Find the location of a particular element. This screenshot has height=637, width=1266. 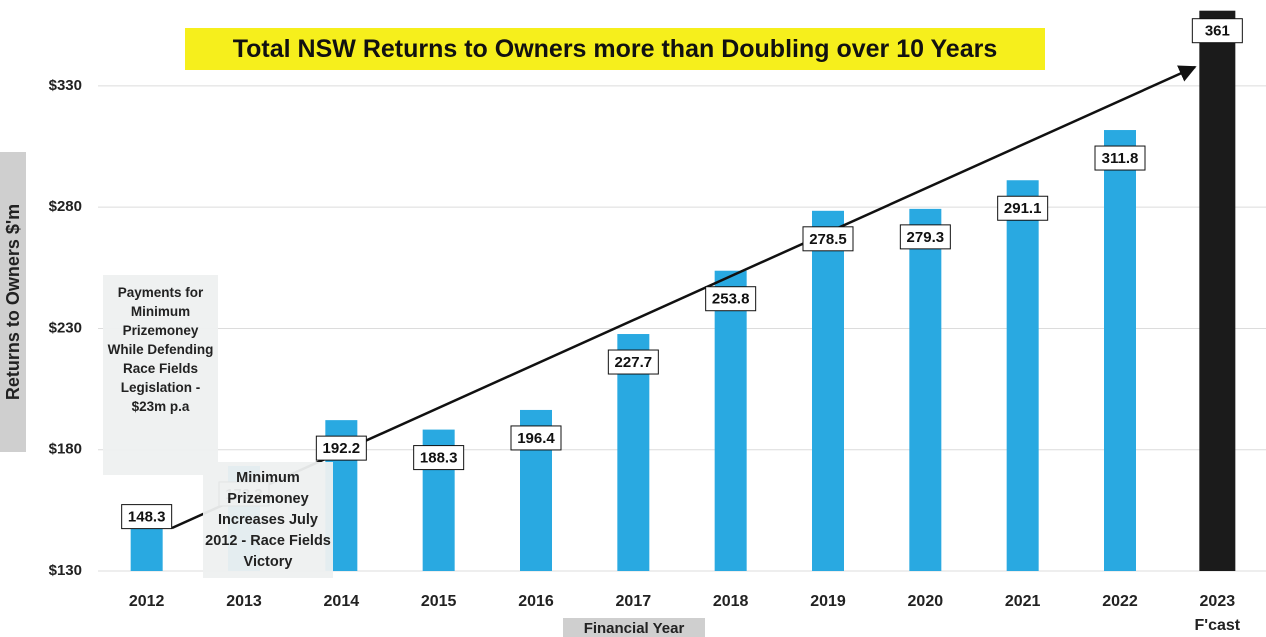

x-tick-label: 2013 is located at coordinates (244, 601).